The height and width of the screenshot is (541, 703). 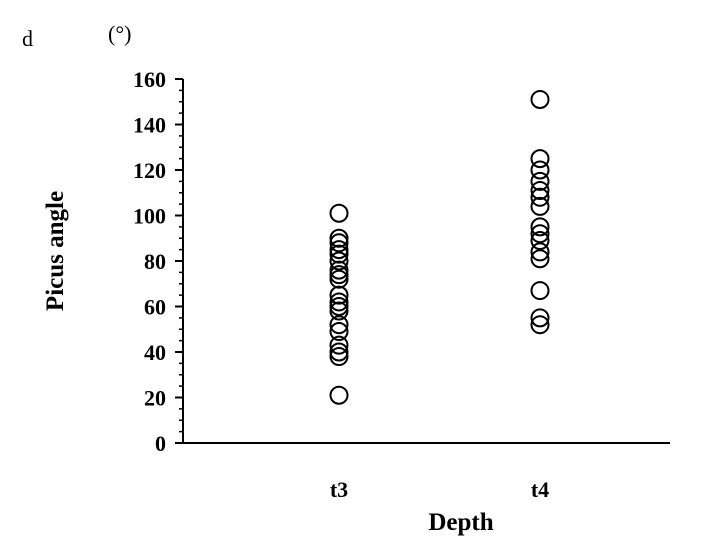 I want to click on x-axis-title: Depth, so click(x=460, y=522).